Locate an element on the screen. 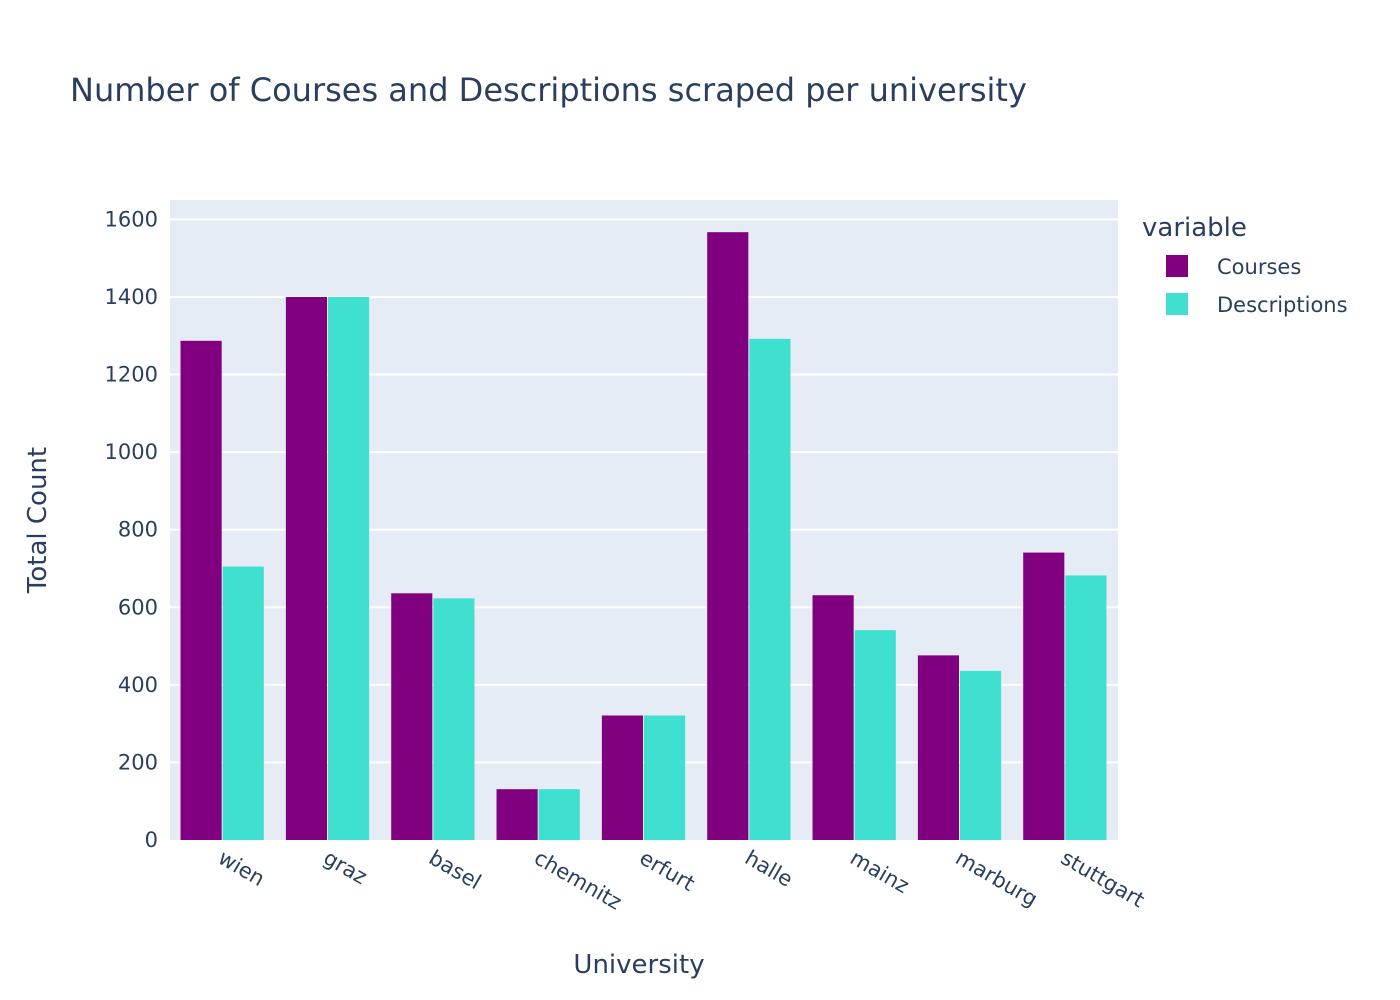 Image resolution: width=1400 pixels, height=1000 pixels. bar-courses-graz is located at coordinates (306, 568).